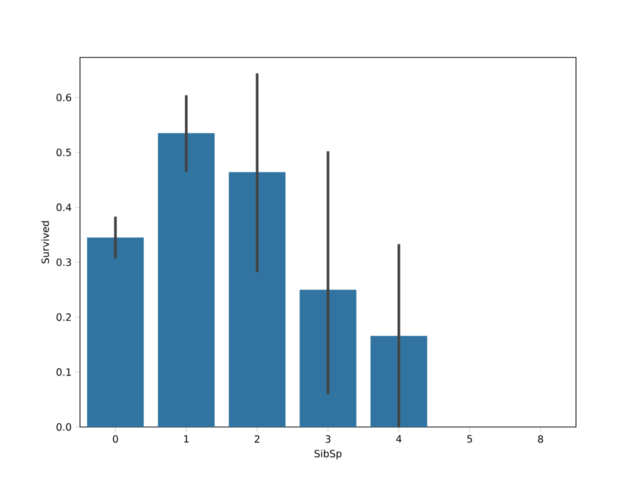 Image resolution: width=640 pixels, height=480 pixels. I want to click on x-tick-label: 2, so click(257, 439).